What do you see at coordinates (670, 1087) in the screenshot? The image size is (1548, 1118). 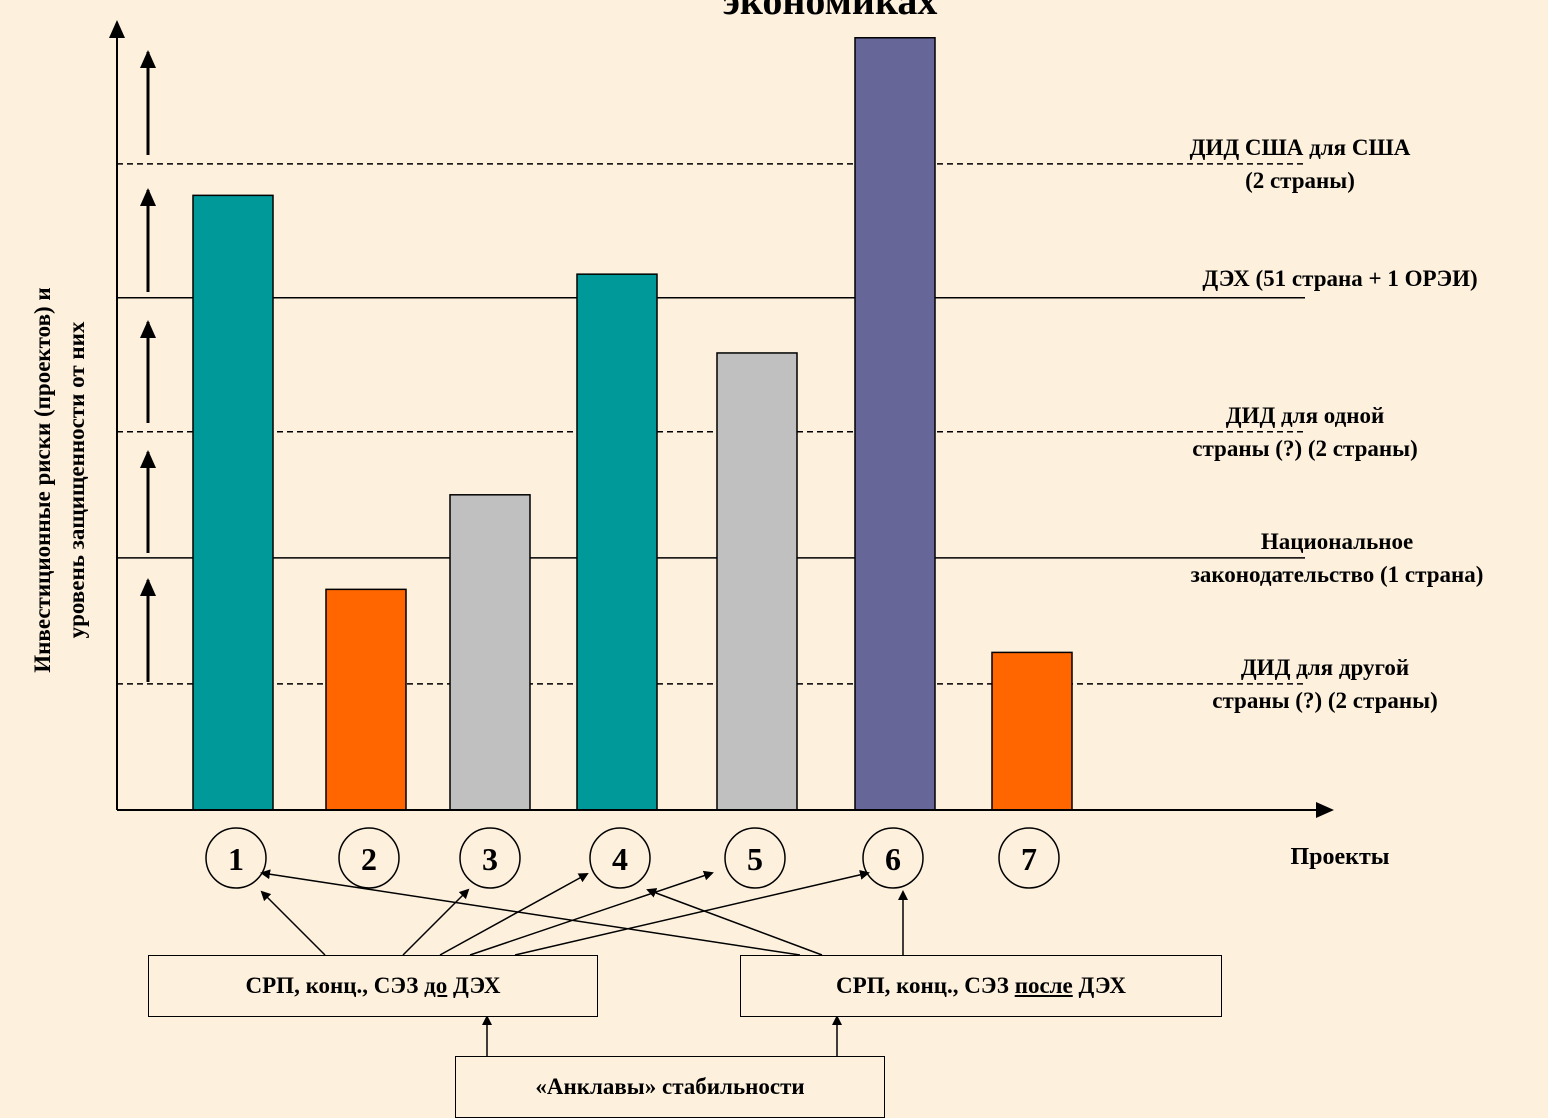 I see `box-stability-enclaves: «Анклавы» стабильности` at bounding box center [670, 1087].